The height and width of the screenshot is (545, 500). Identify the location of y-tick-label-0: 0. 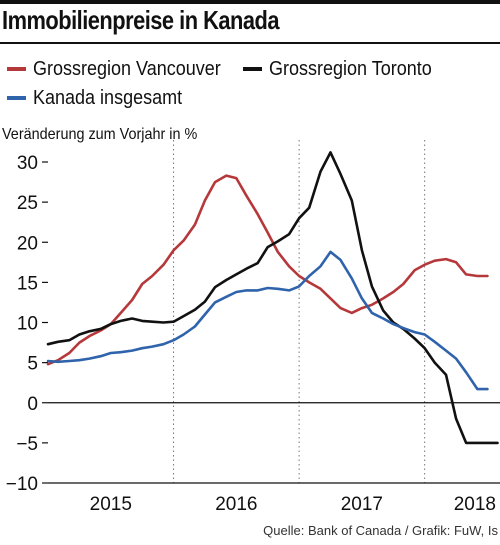
(32, 404).